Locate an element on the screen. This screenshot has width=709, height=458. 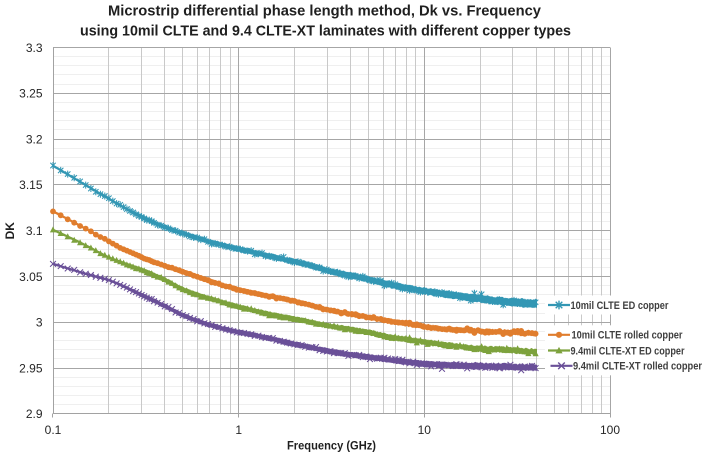
svg-text: 3.25 is located at coordinates (31, 94).